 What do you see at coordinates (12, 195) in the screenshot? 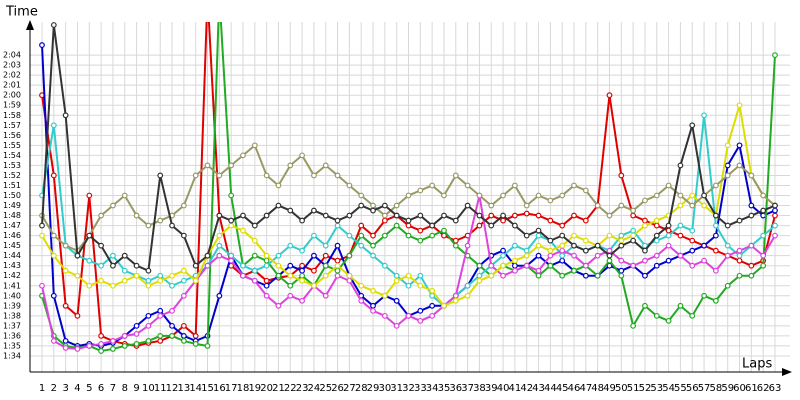
I see `y-tick-label: 1:50` at bounding box center [12, 195].